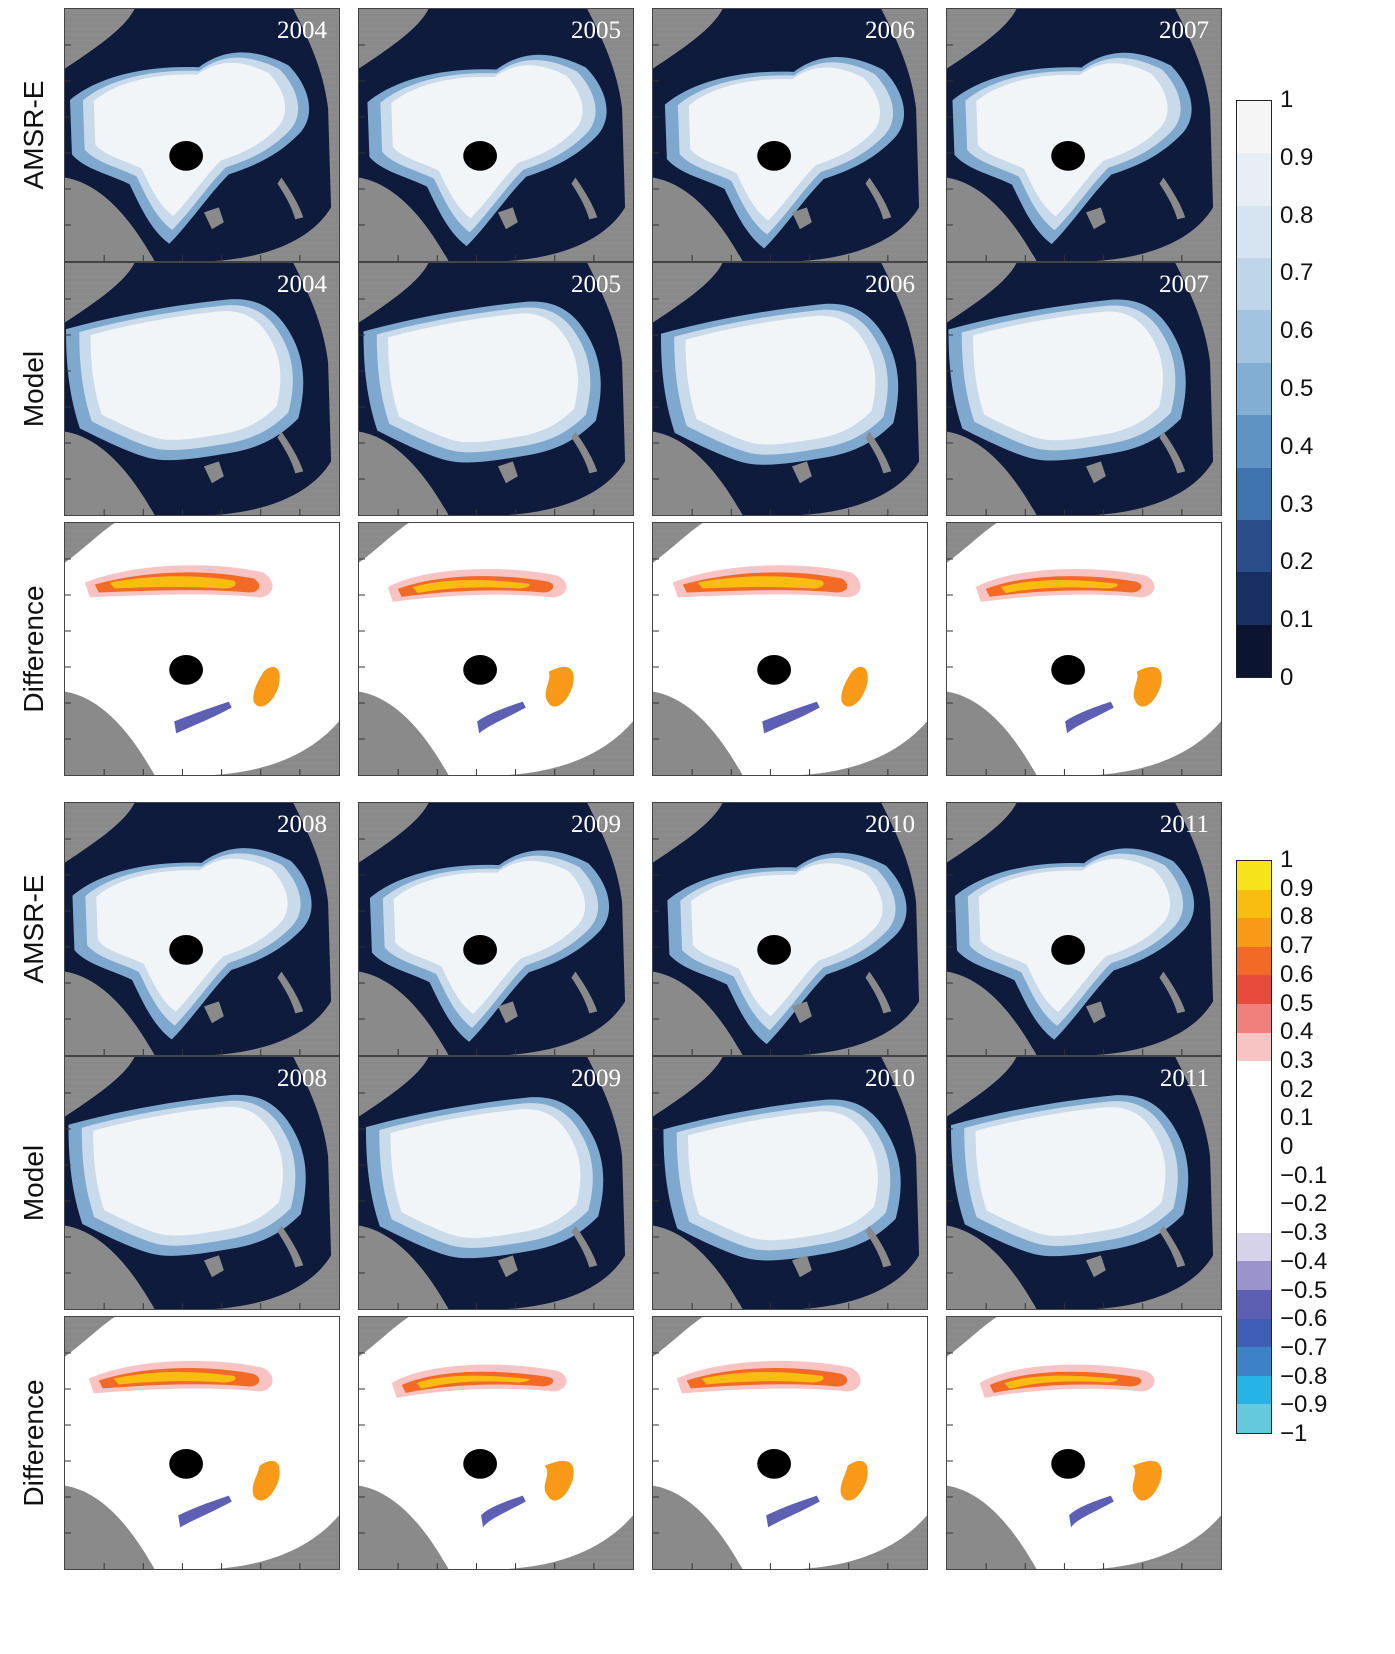 Image resolution: width=1395 pixels, height=1654 pixels. Describe the element at coordinates (1287, 1146) in the screenshot. I see `colorbar-tick-label: 0` at that location.